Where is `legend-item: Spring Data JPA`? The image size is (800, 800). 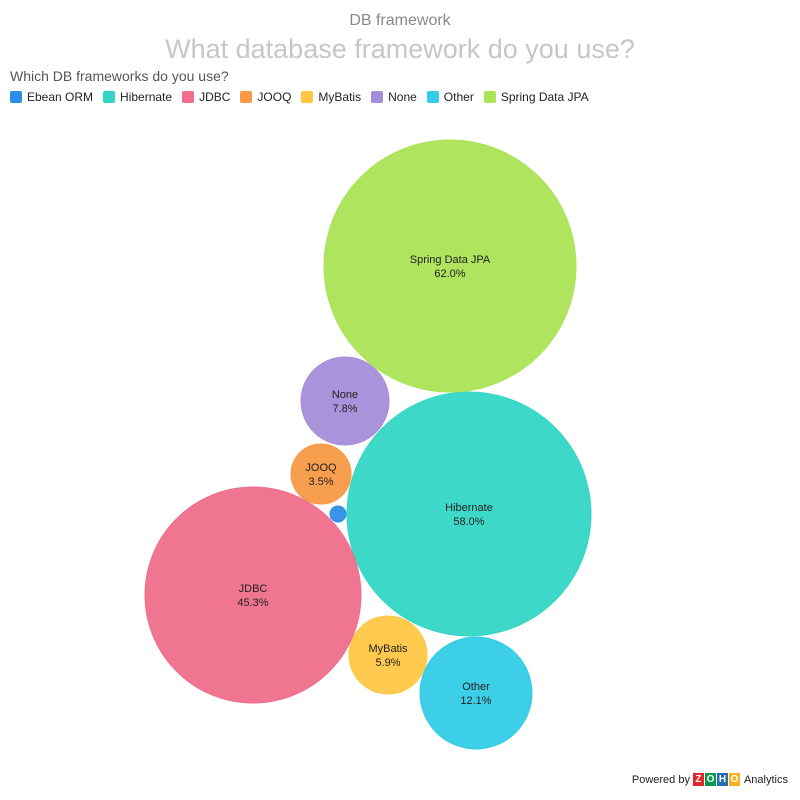 legend-item: Spring Data JPA is located at coordinates (536, 97).